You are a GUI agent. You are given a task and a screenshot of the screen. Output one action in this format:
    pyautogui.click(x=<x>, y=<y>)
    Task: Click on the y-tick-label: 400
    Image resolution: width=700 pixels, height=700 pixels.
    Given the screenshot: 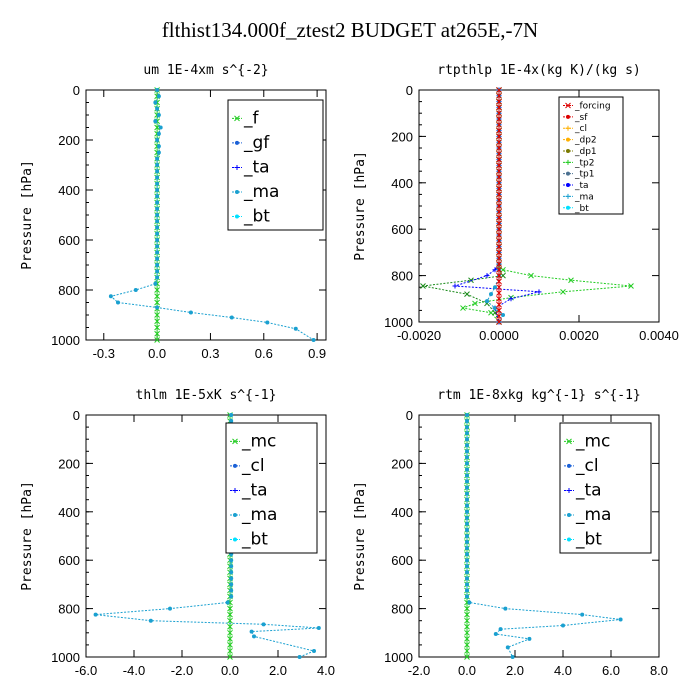 What is the action you would take?
    pyautogui.click(x=402, y=183)
    